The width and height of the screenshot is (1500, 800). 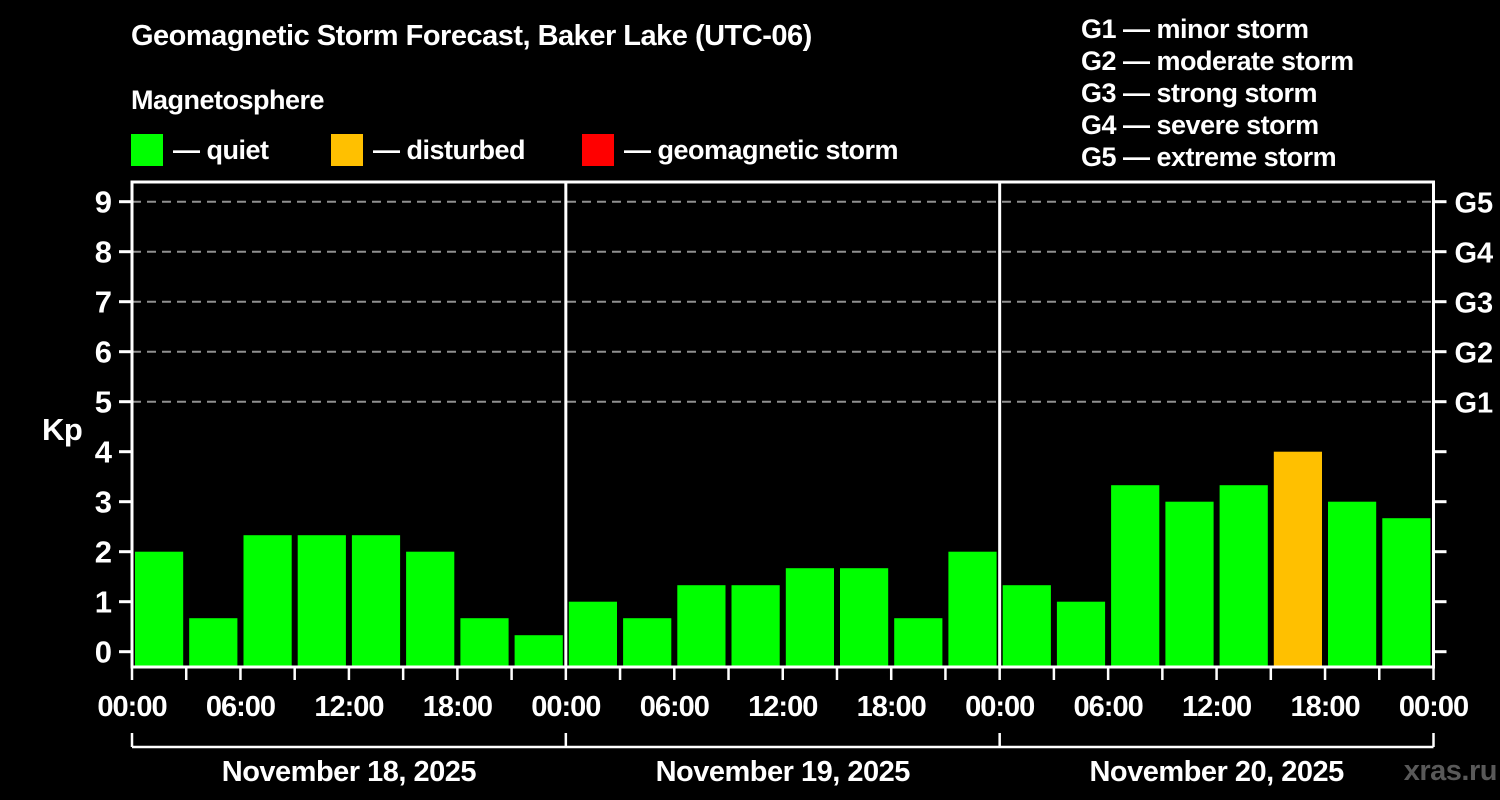 What do you see at coordinates (103, 302) in the screenshot?
I see `y-tick-label: 7` at bounding box center [103, 302].